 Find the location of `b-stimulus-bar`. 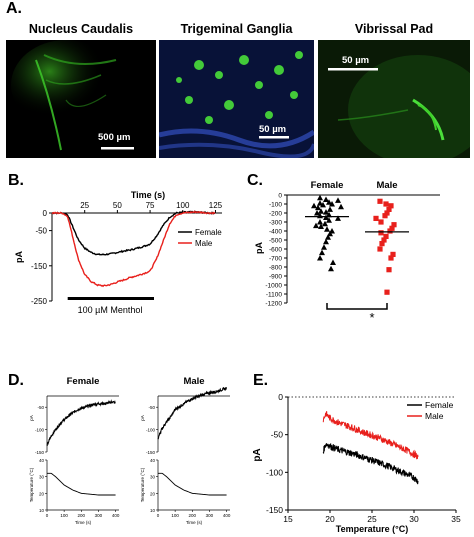

b-stimulus-bar is located at coordinates (110, 298).